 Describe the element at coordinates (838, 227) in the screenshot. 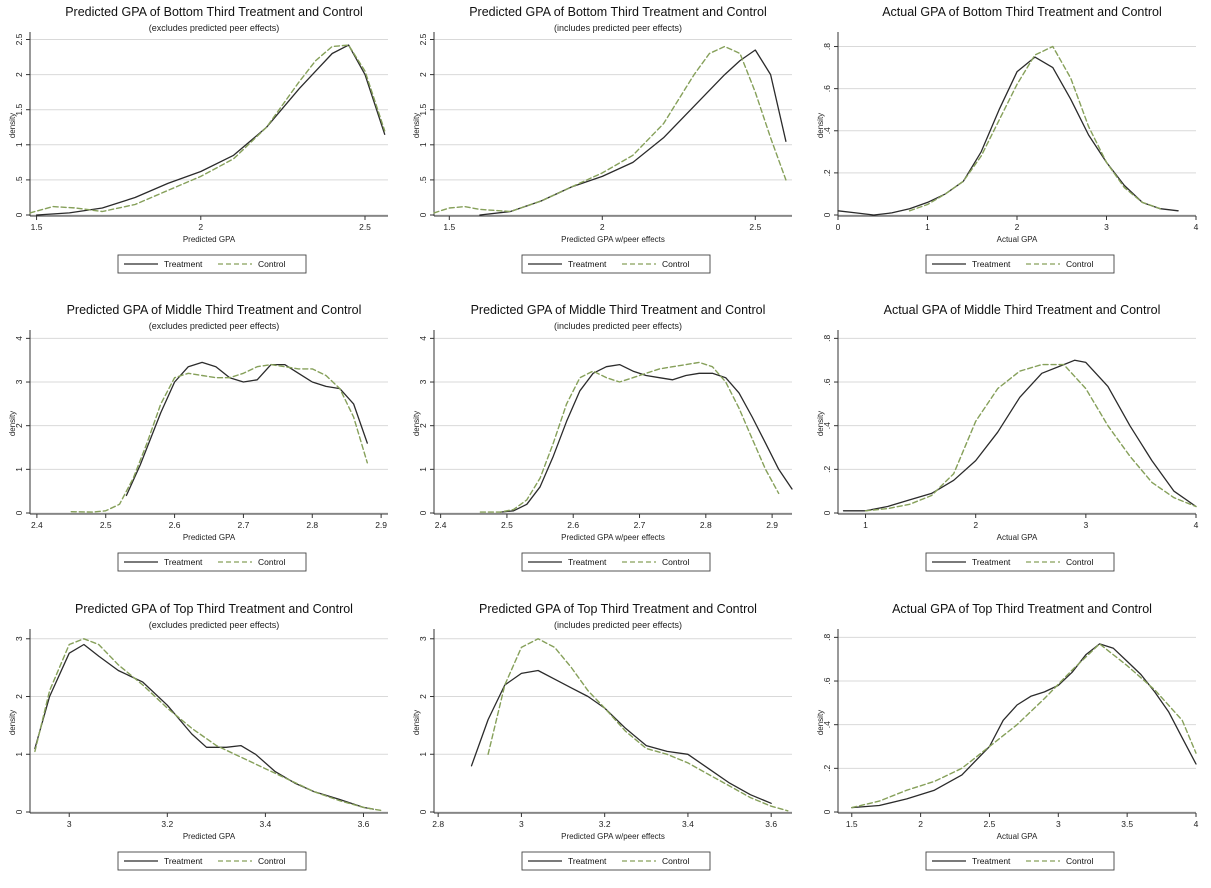

I see `x-tick-label: 0` at that location.